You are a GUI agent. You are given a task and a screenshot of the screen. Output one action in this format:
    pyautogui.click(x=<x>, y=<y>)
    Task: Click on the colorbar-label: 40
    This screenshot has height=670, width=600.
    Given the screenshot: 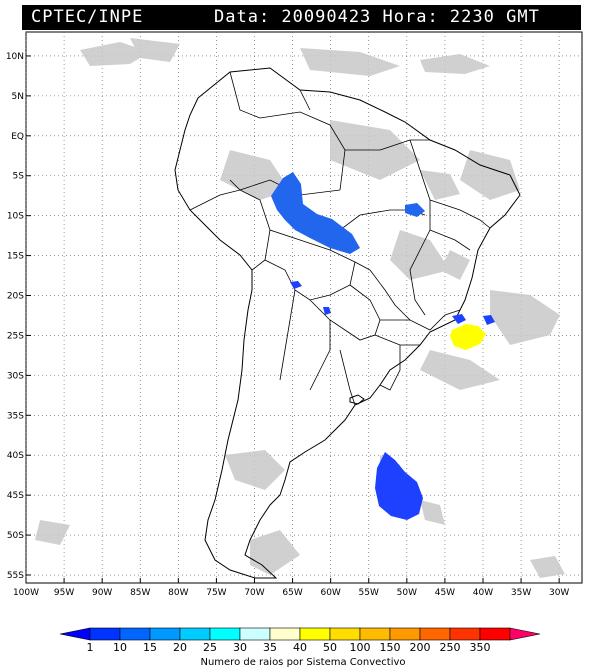 What is the action you would take?
    pyautogui.click(x=300, y=647)
    